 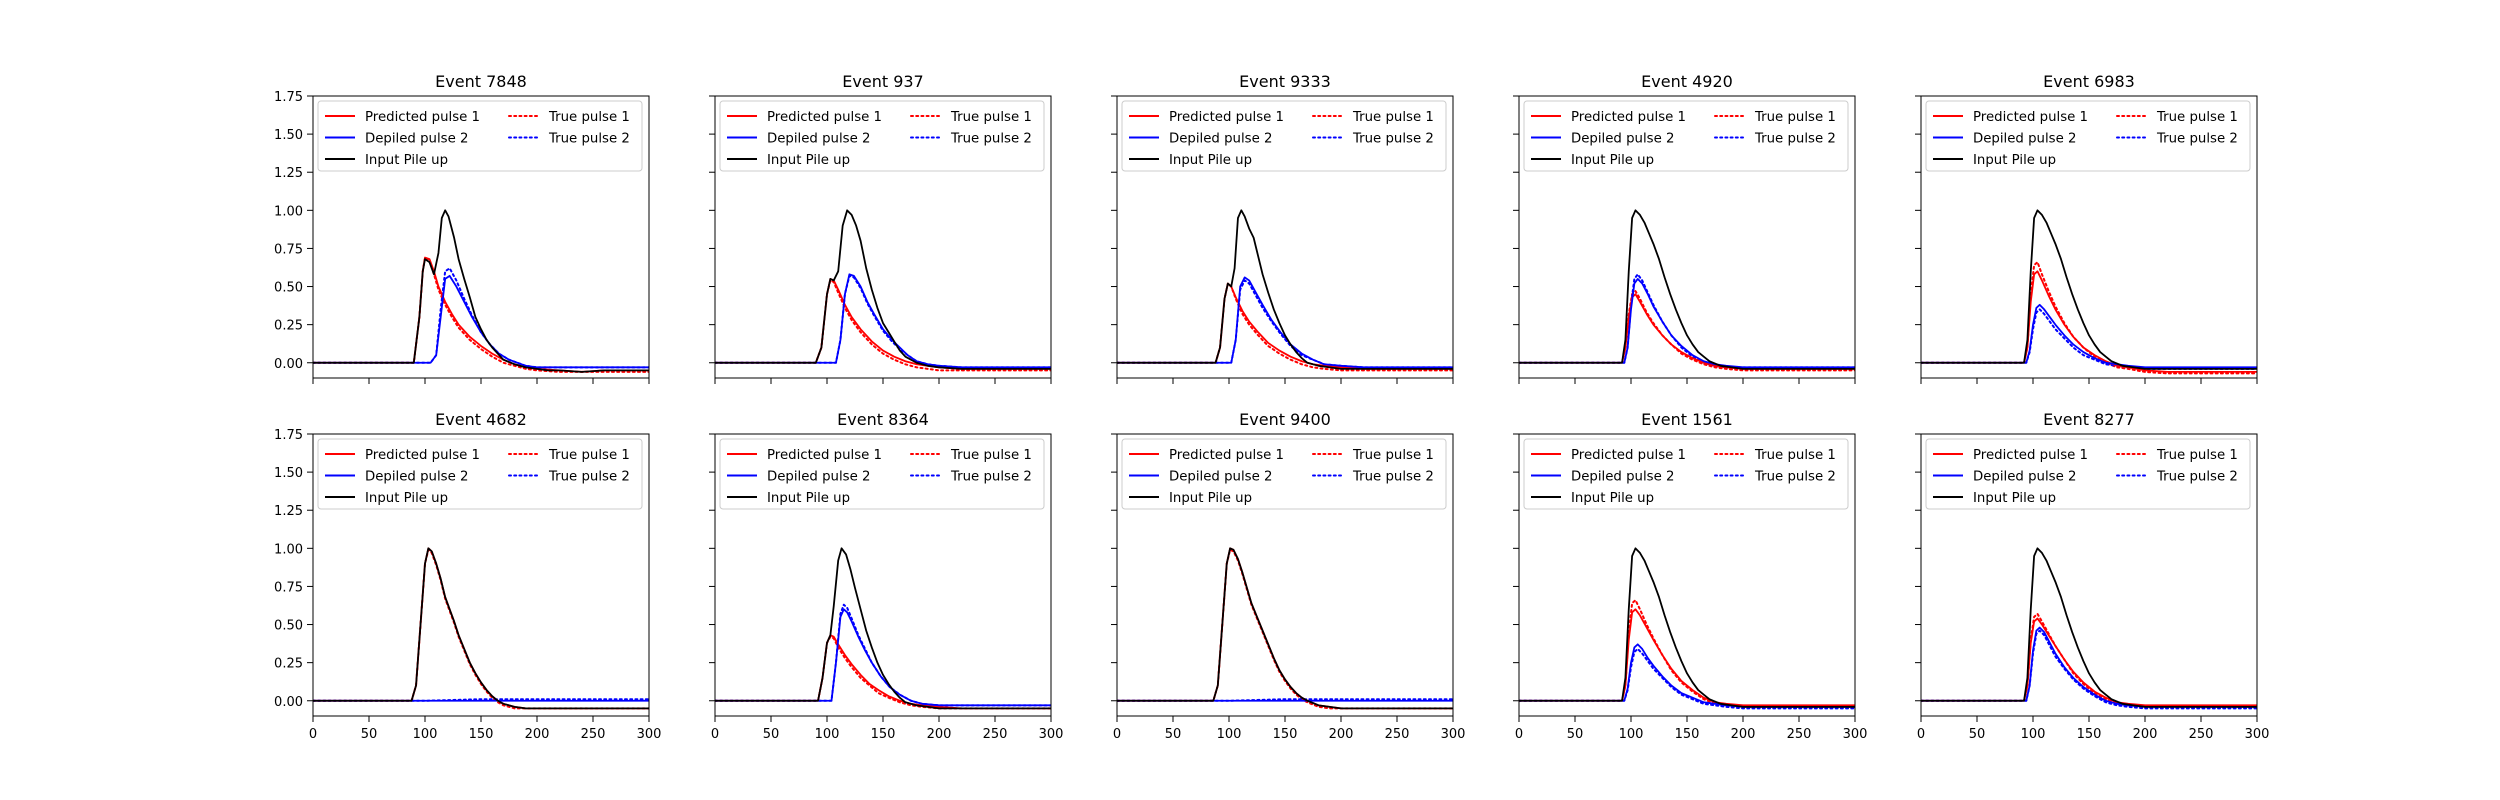 I want to click on subplot-title: Event 9400, so click(x=1285, y=419).